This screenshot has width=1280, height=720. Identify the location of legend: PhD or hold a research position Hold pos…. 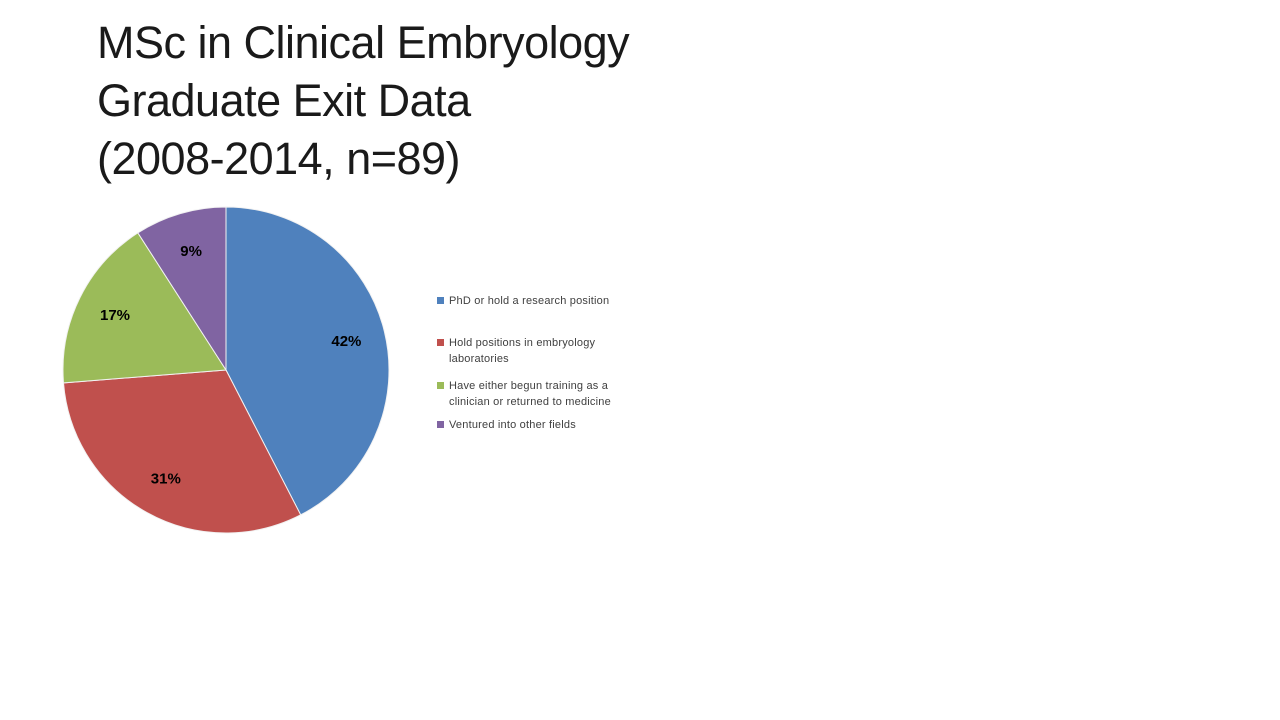
(537, 363).